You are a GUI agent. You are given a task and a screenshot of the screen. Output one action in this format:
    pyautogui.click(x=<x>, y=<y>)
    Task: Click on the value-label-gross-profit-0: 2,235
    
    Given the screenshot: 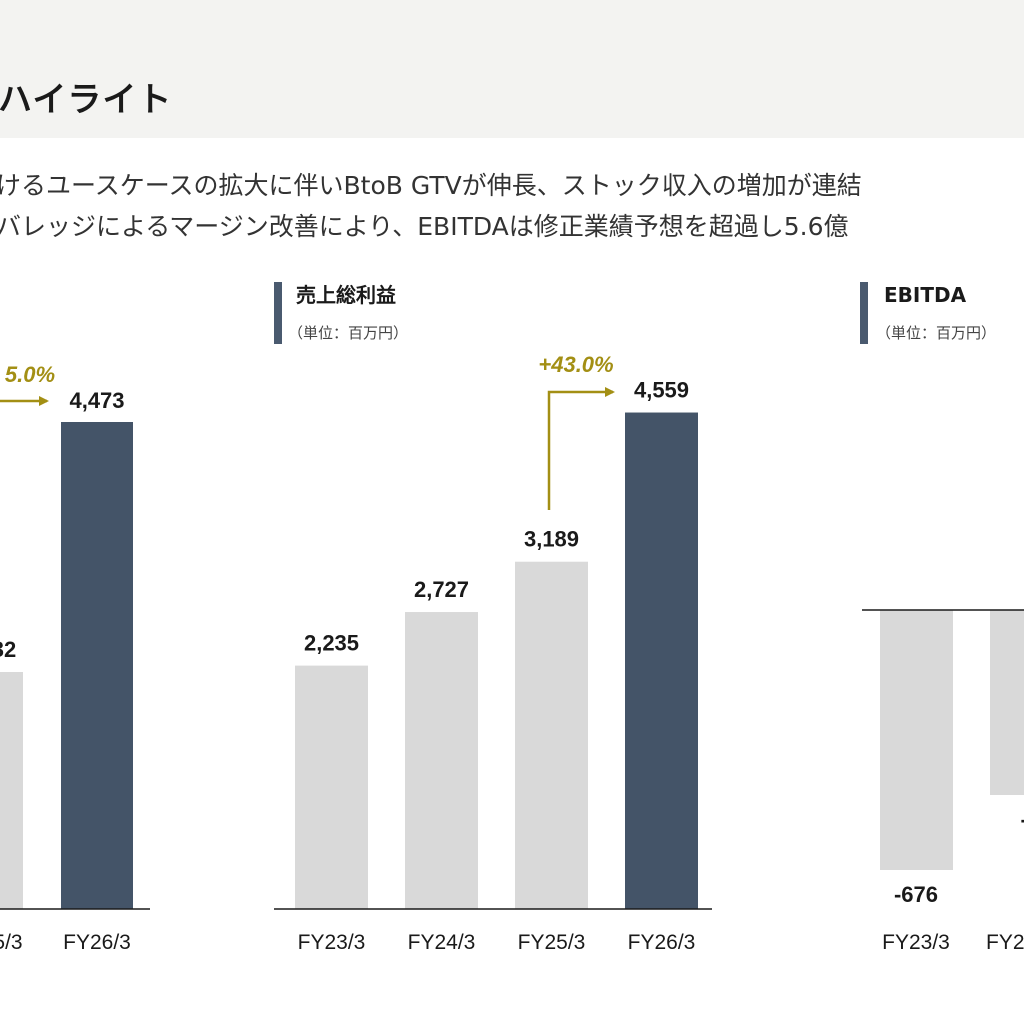 What is the action you would take?
    pyautogui.click(x=331, y=643)
    